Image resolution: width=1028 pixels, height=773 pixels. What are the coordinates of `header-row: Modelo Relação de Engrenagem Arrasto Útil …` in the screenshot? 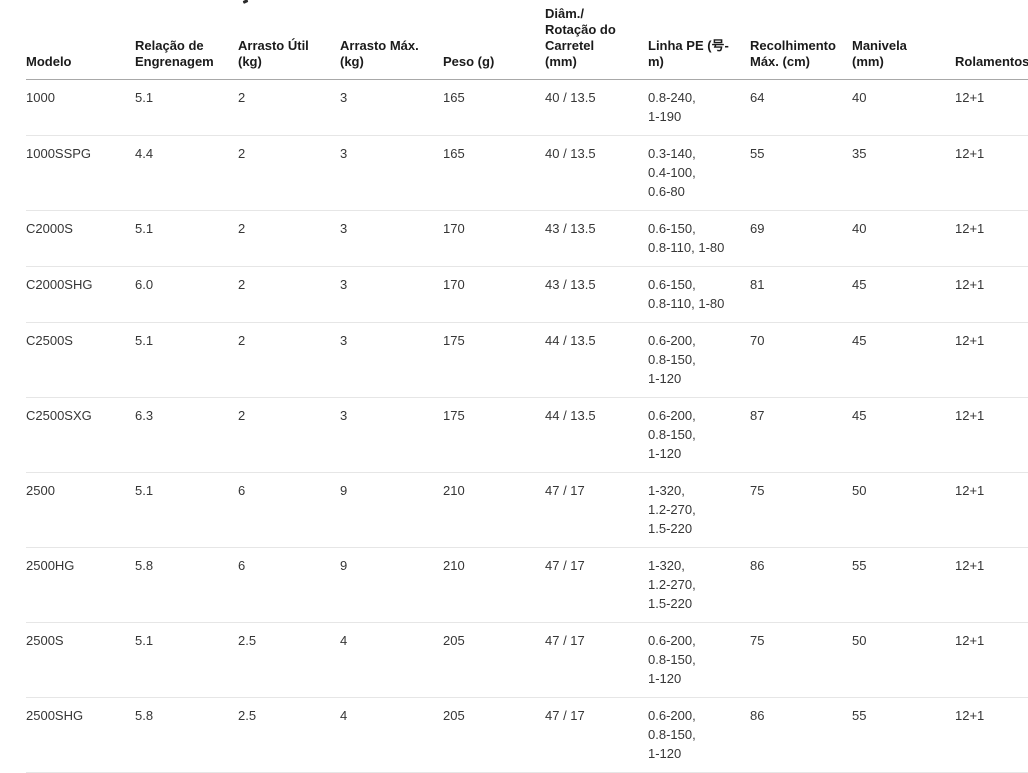 It's located at (527, 40).